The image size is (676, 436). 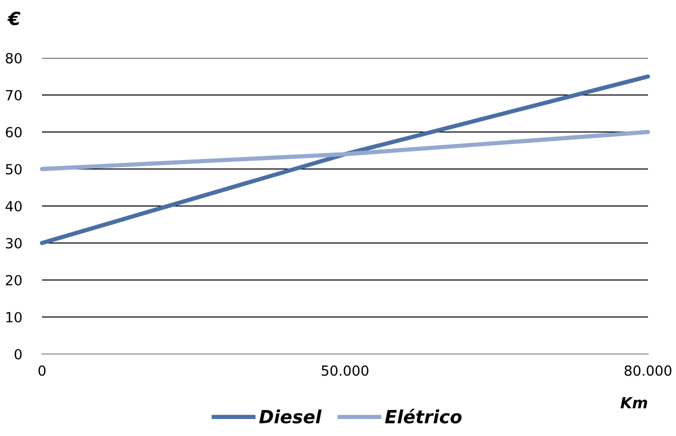 I want to click on y-tick-label: 0, so click(x=18, y=354).